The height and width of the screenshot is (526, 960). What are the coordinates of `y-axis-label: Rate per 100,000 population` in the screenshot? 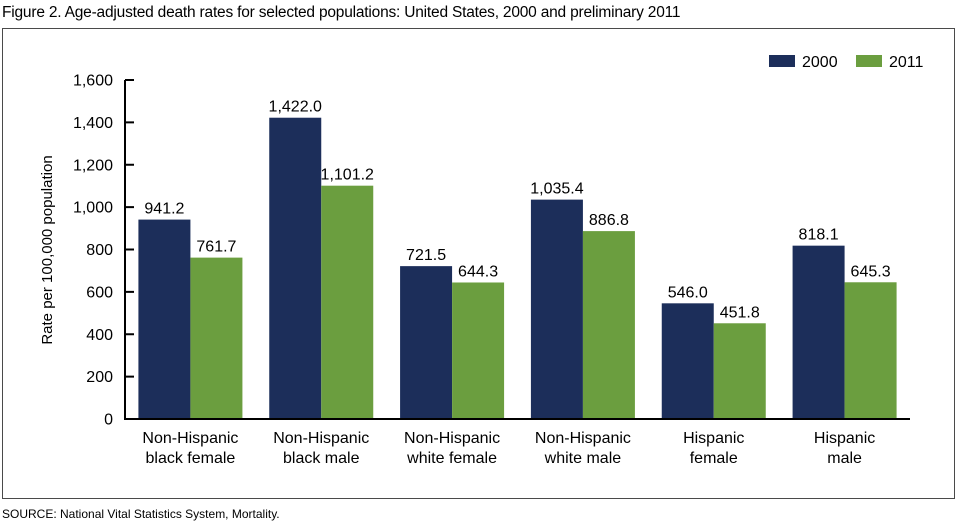 It's located at (47, 249).